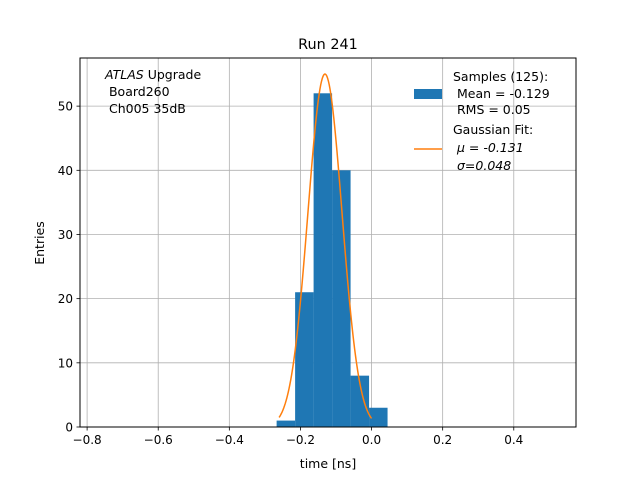 This screenshot has height=480, width=640. What do you see at coordinates (65, 171) in the screenshot?
I see `y-tick-label: 40` at bounding box center [65, 171].